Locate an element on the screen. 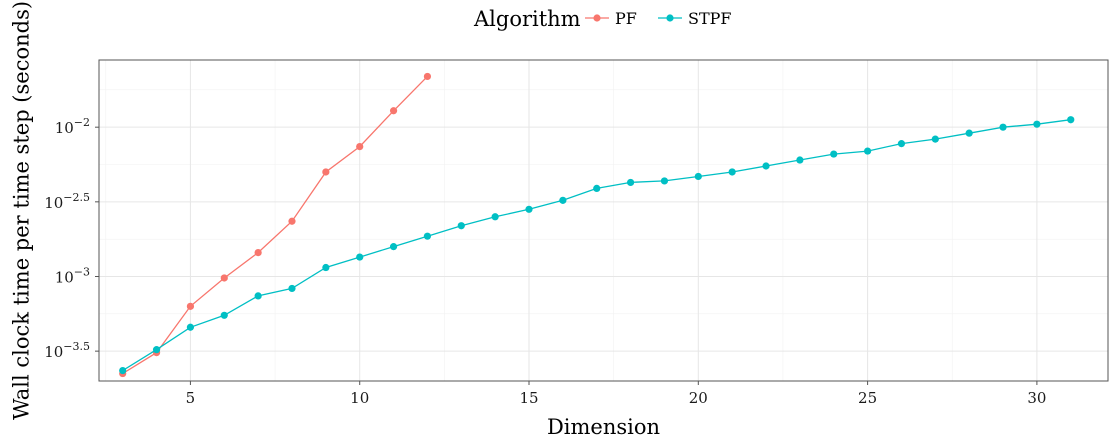 This screenshot has width=1120, height=441. legend: Algorithm PF STPF is located at coordinates (602, 19).